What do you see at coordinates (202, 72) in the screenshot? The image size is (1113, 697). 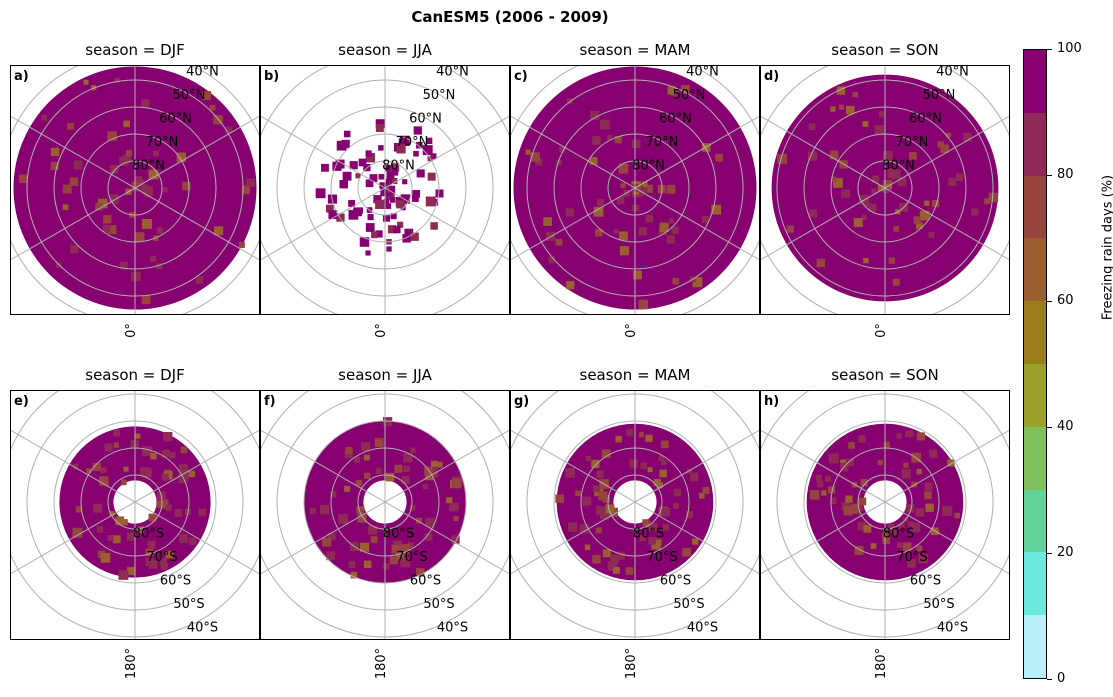 I see `latitude-label: 40°N` at bounding box center [202, 72].